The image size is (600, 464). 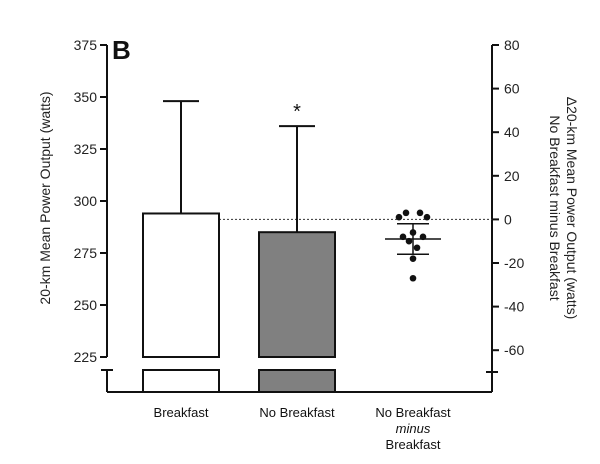 What do you see at coordinates (297, 112) in the screenshot?
I see `significance-marker: *` at bounding box center [297, 112].